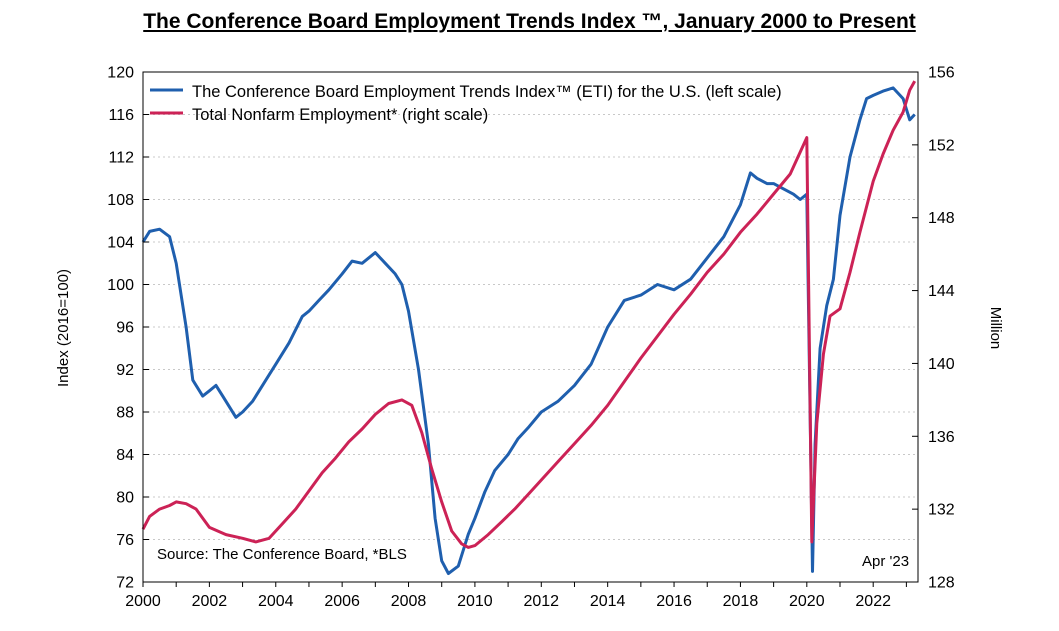  What do you see at coordinates (941, 73) in the screenshot?
I see `y2-tick-label: 156` at bounding box center [941, 73].